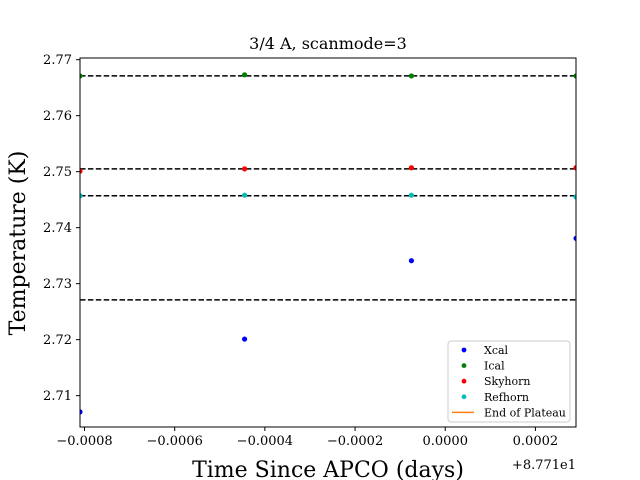  Describe the element at coordinates (57, 60) in the screenshot. I see `y-tick-label: 2.77` at that location.